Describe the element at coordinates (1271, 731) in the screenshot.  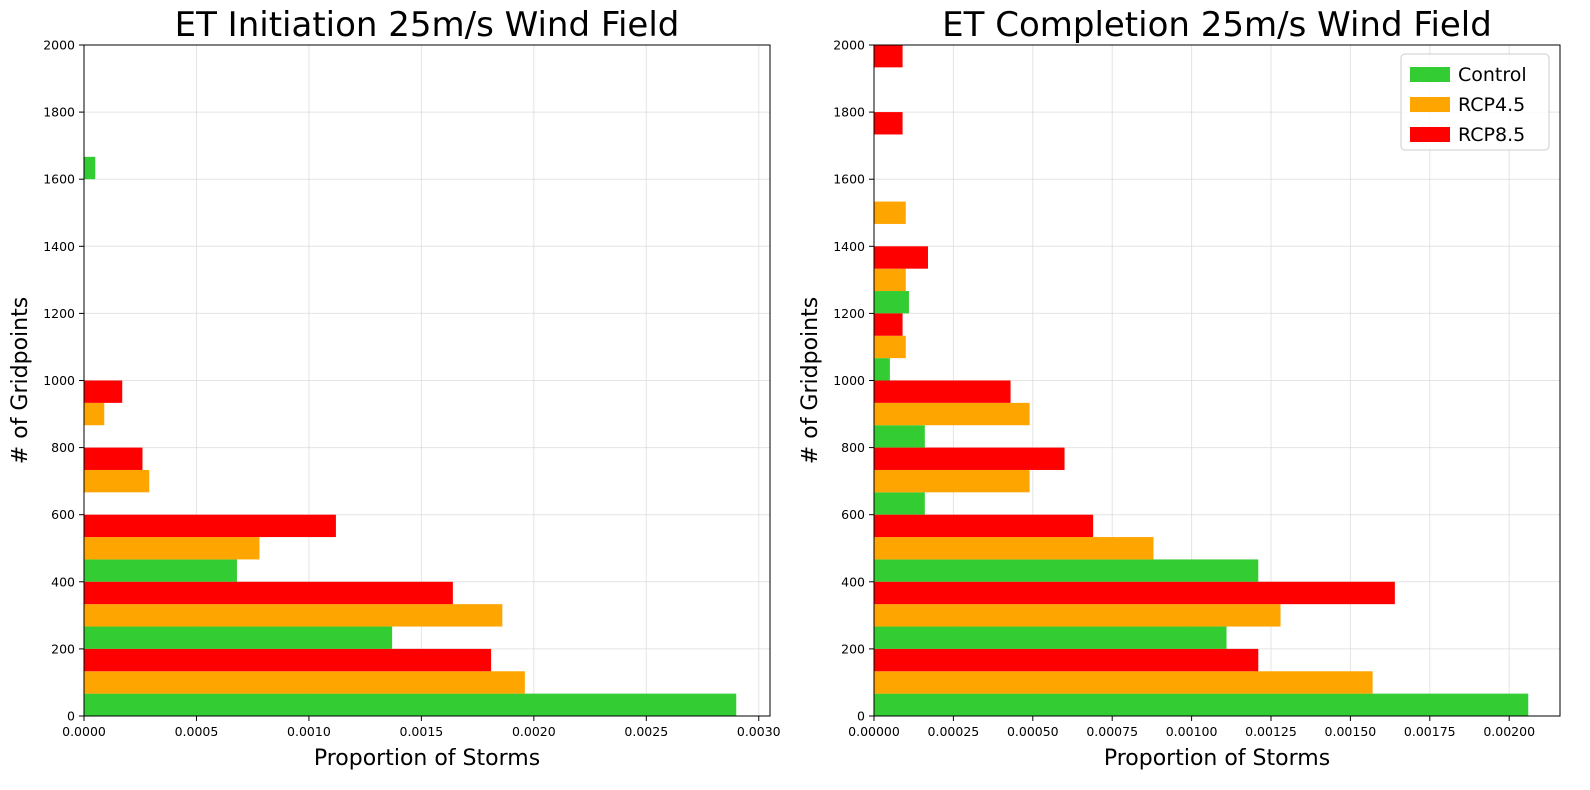
I see `x-tick-label: 0.00125` at that location.